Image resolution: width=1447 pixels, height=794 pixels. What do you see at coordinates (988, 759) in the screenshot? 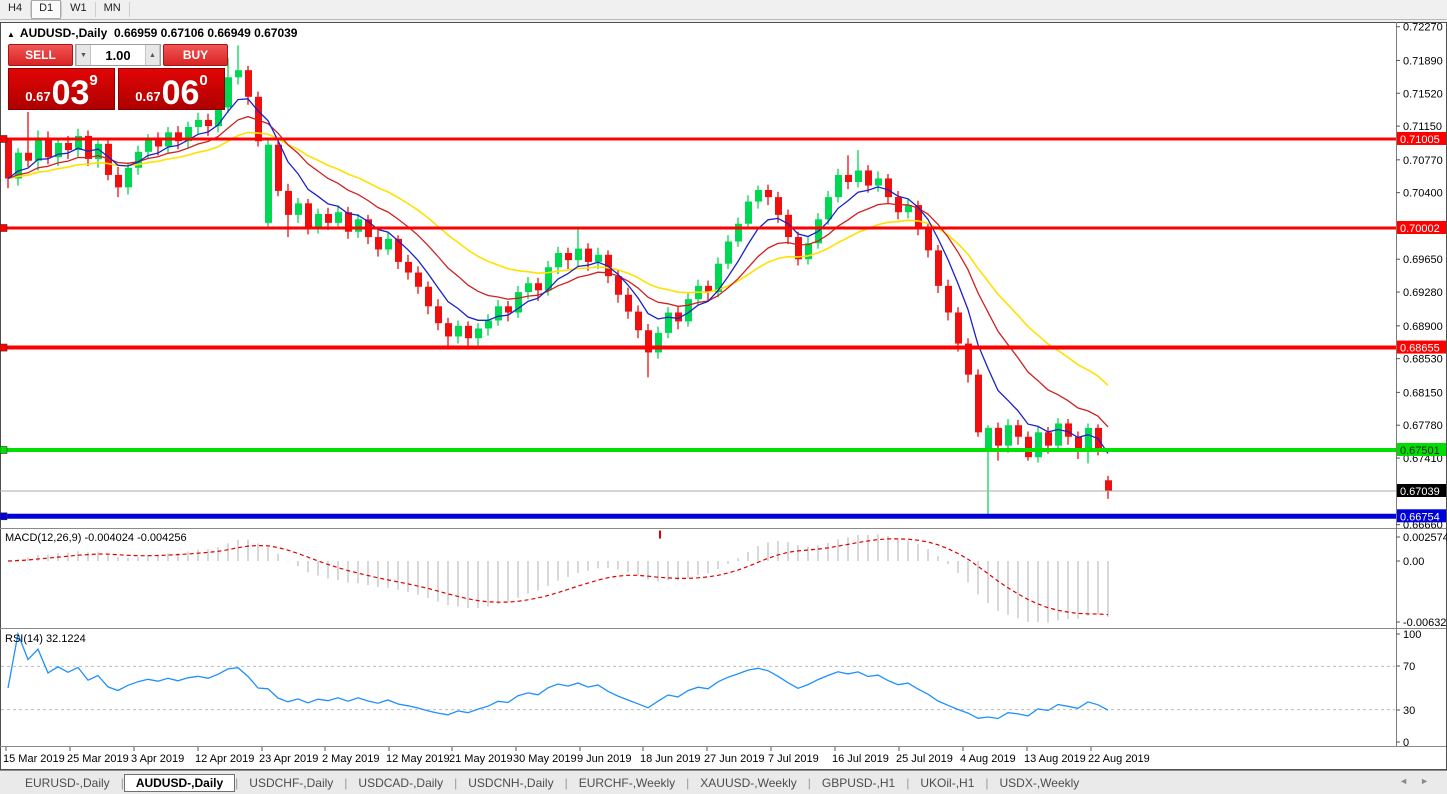
I see `svg-text: 4 Aug 2019` at bounding box center [988, 759].